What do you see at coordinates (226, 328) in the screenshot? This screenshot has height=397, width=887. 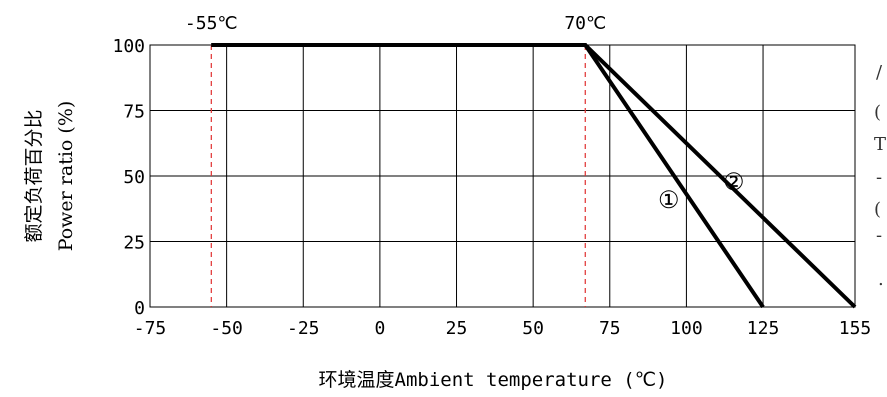 I see `x-tick-label: -50` at bounding box center [226, 328].